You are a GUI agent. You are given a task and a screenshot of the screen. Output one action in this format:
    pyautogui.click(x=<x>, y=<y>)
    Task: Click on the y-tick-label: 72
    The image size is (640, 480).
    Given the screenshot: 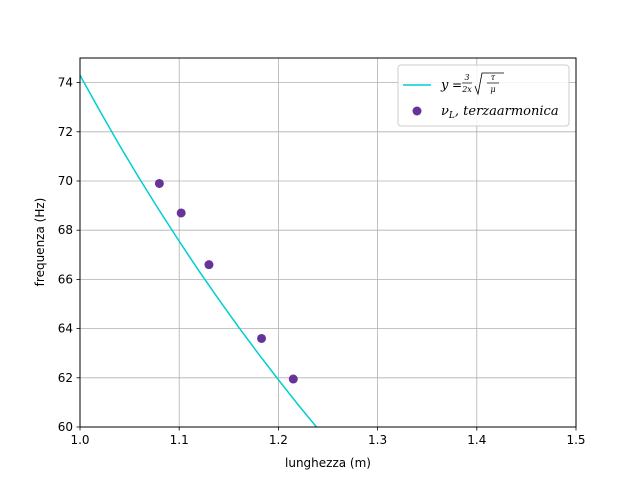 What is the action you would take?
    pyautogui.click(x=65, y=132)
    